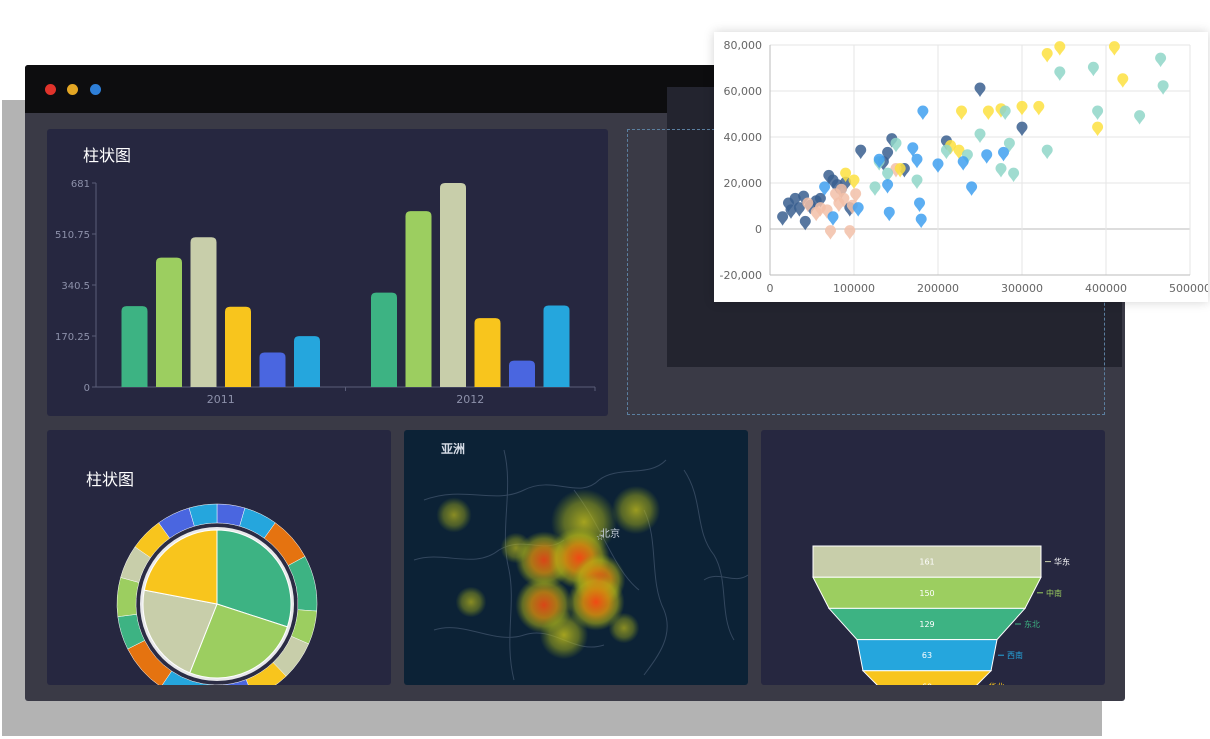  I want to click on close-dot, so click(50, 89).